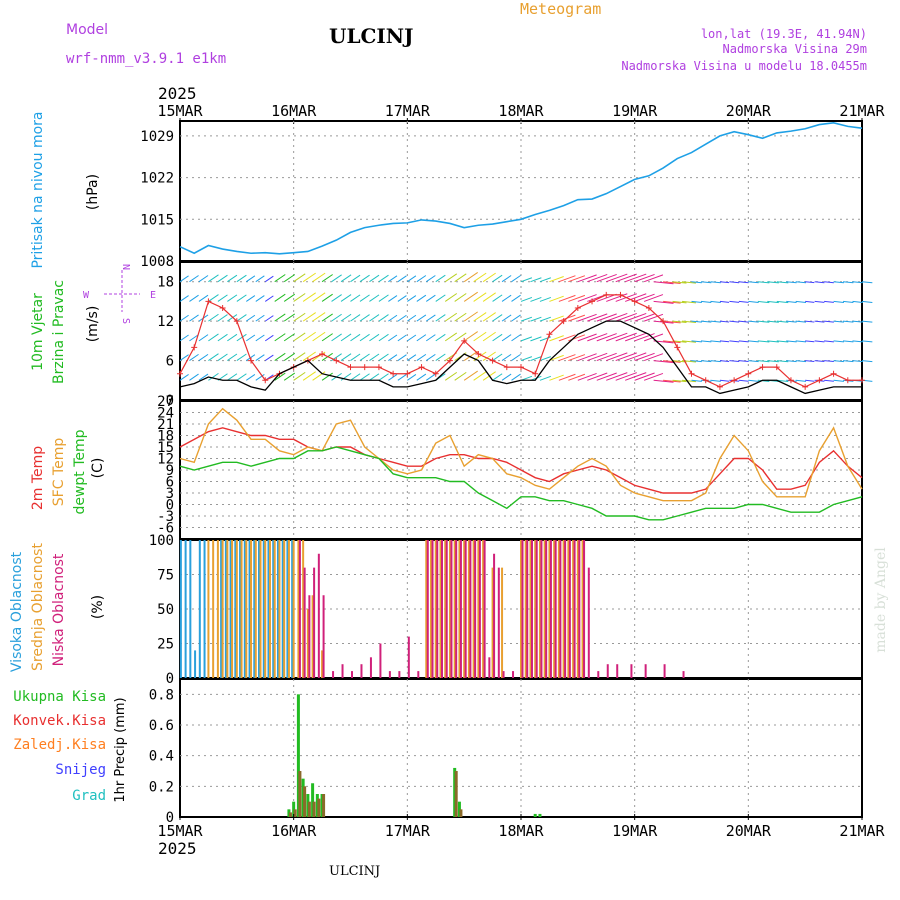 The width and height of the screenshot is (900, 900). Describe the element at coordinates (521, 827) in the screenshot. I see `bottom-date-ticks: 15MAR 16MAR 17MAR 18MAR 19MAR 20MAR 21MAR` at that location.